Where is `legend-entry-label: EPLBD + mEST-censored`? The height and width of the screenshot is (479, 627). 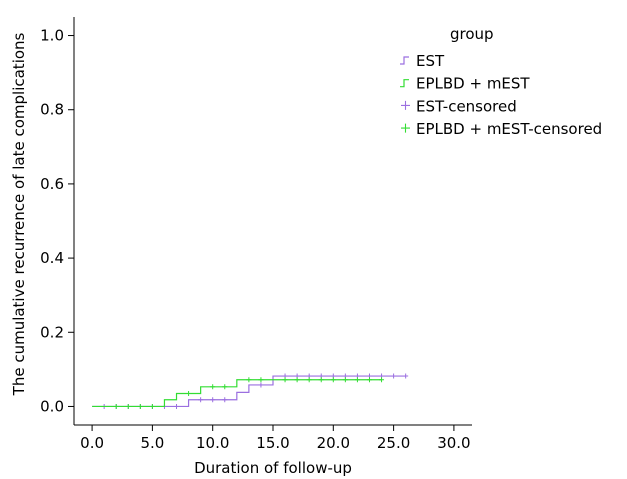
legend-entry-label: EPLBD + mEST-censored is located at coordinates (509, 129).